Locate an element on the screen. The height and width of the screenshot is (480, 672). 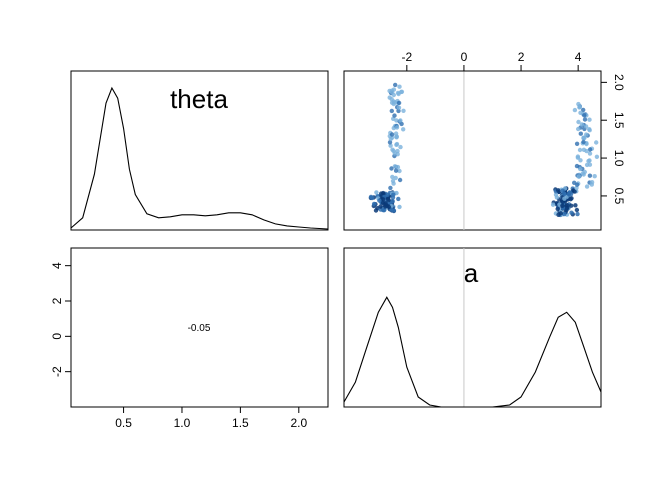
top-axis-tick-label: 0 is located at coordinates (464, 57).